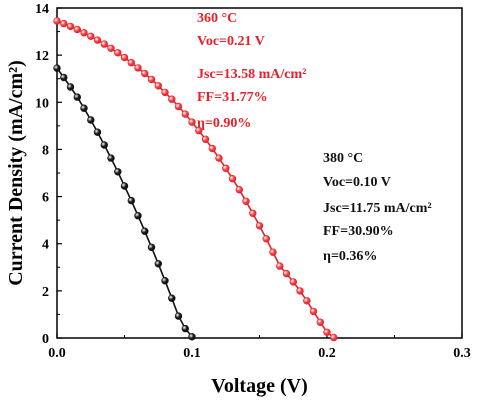 This screenshot has width=477, height=400. What do you see at coordinates (259, 386) in the screenshot?
I see `x-axis-title: Voltage (V)` at bounding box center [259, 386].